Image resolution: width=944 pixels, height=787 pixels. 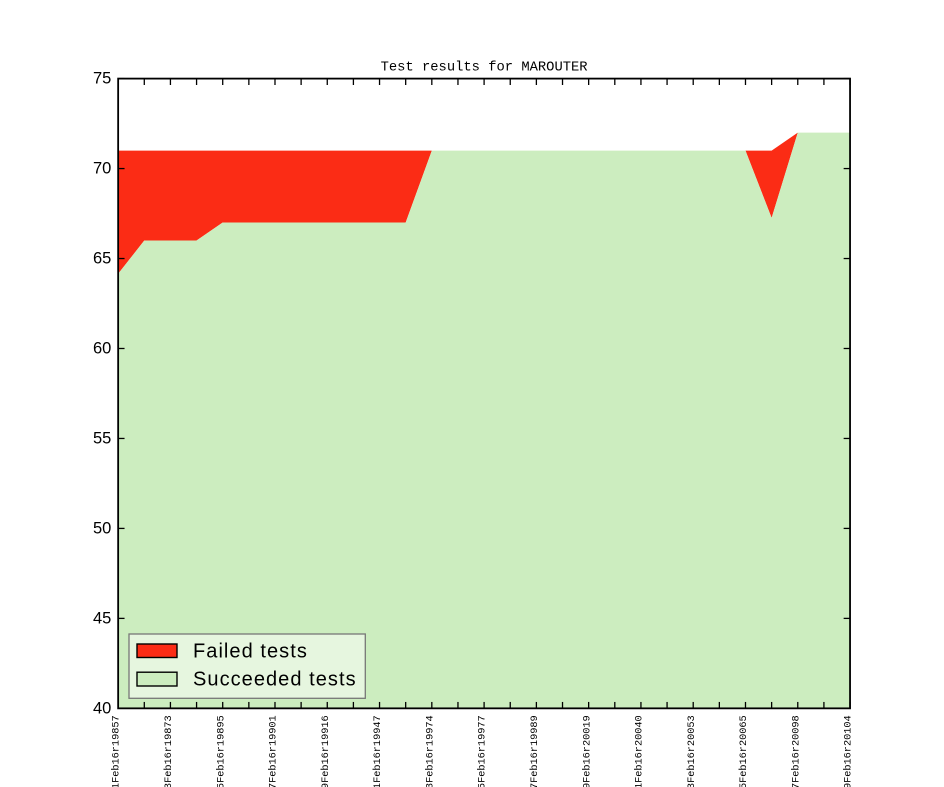 I want to click on svg-text: 75, so click(x=102, y=79).